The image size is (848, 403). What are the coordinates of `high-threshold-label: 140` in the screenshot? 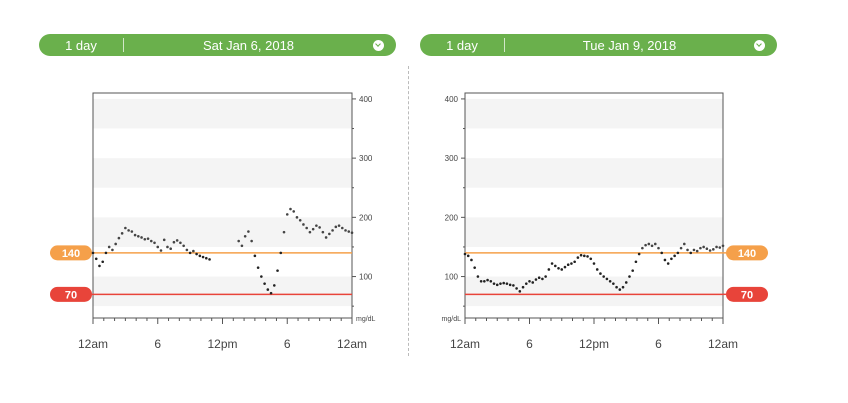 It's located at (71, 254).